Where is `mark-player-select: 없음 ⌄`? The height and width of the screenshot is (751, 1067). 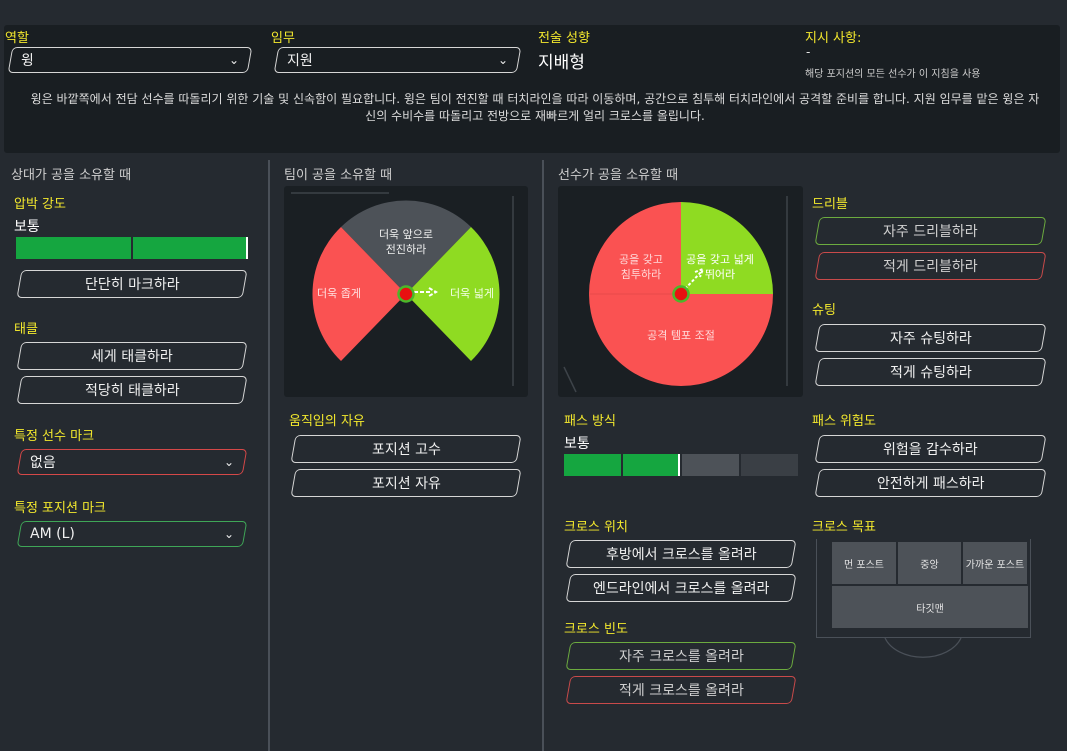 mark-player-select: 없음 ⌄ is located at coordinates (132, 462).